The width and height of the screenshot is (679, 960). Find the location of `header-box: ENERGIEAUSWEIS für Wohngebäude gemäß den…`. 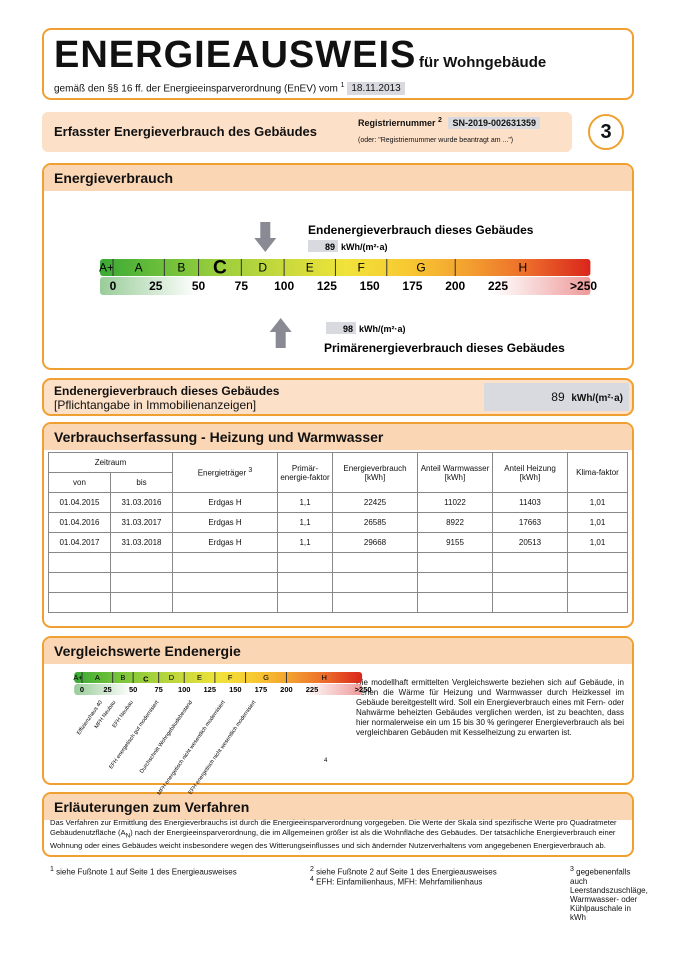

header-box: ENERGIEAUSWEIS für Wohngebäude gemäß den… is located at coordinates (338, 64).